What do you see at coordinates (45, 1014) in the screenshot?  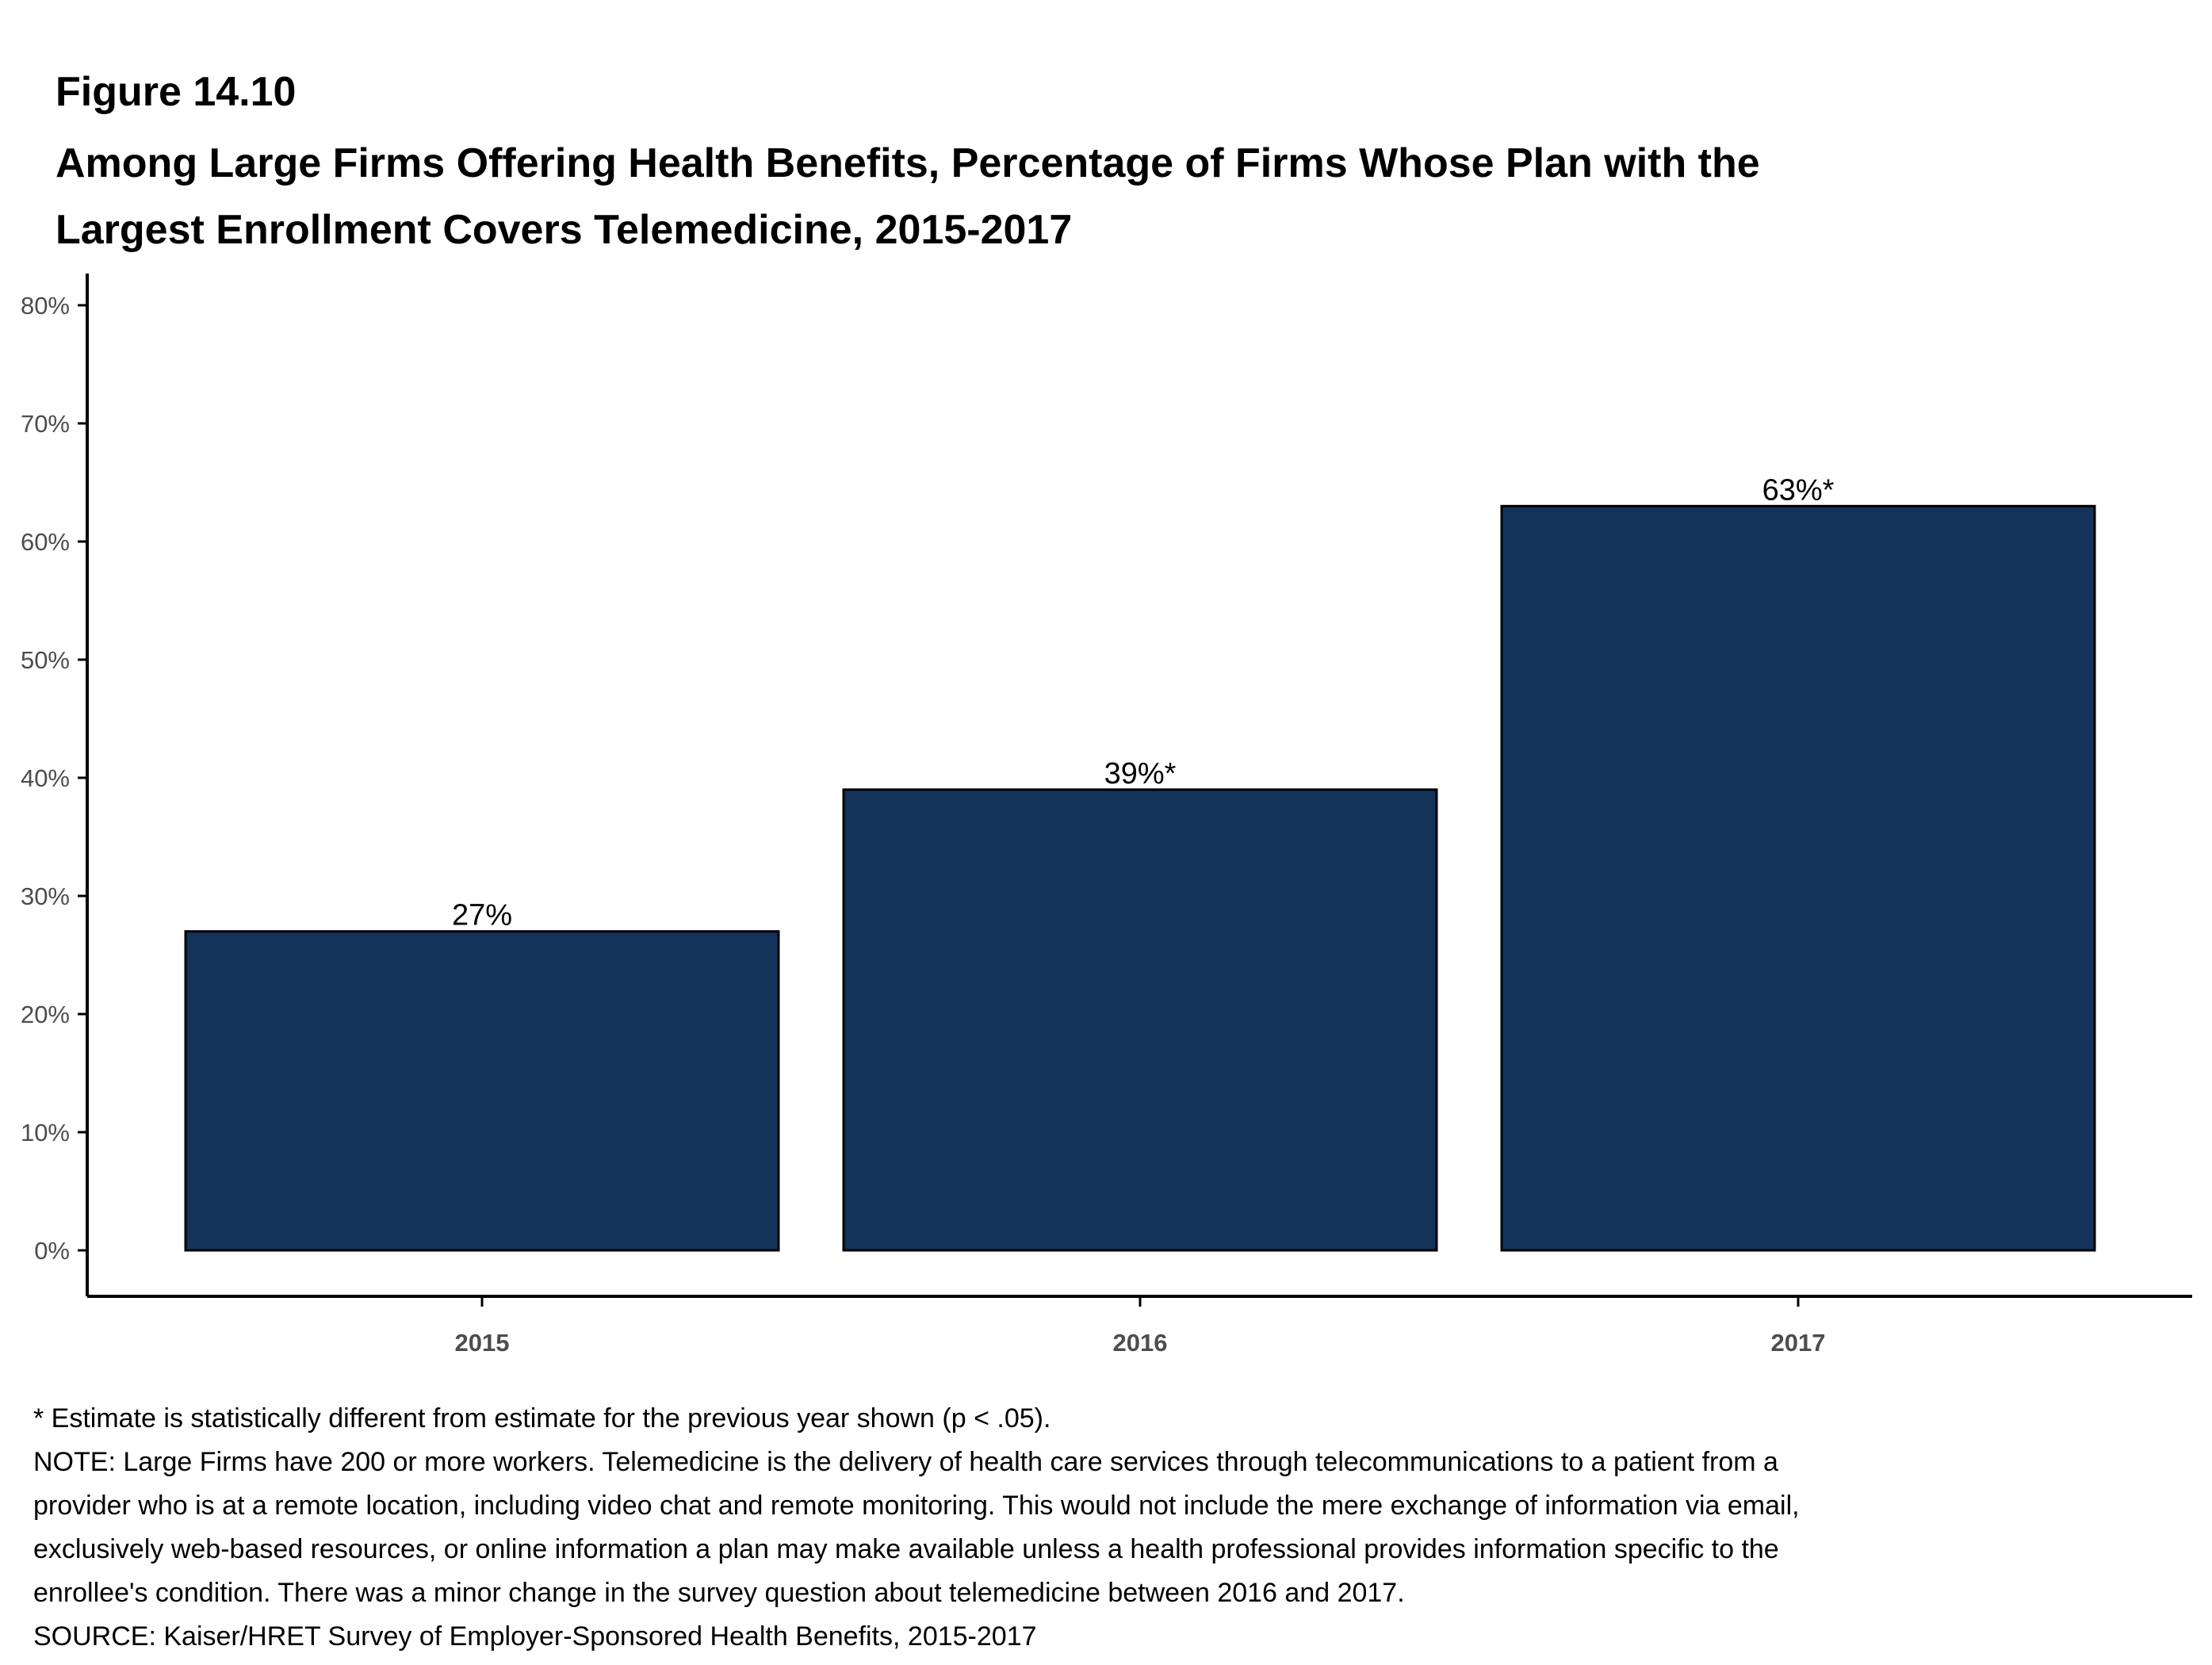 I see `y-tick-label: 20%` at bounding box center [45, 1014].